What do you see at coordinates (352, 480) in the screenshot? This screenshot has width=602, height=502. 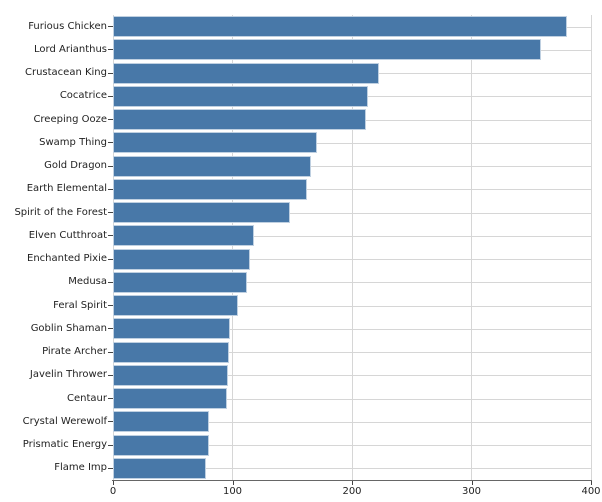 I see `x-axis-spine` at bounding box center [352, 480].